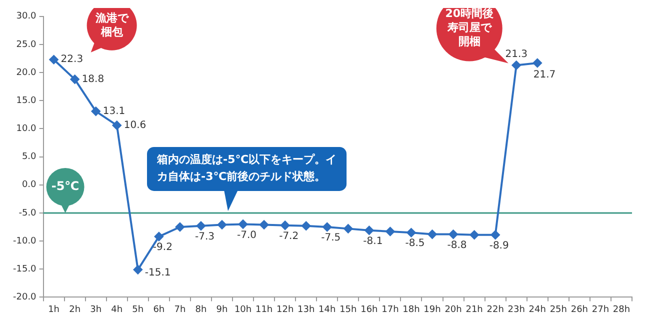 The width and height of the screenshot is (660, 330). What do you see at coordinates (558, 309) in the screenshot?
I see `x-tick-label: 25h` at bounding box center [558, 309].